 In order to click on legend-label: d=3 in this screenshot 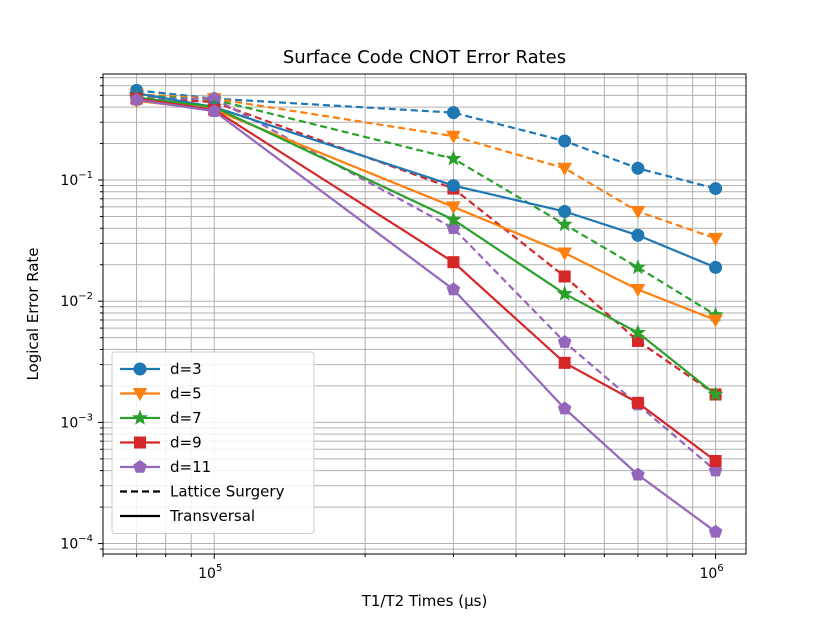, I will do `click(186, 369)`.